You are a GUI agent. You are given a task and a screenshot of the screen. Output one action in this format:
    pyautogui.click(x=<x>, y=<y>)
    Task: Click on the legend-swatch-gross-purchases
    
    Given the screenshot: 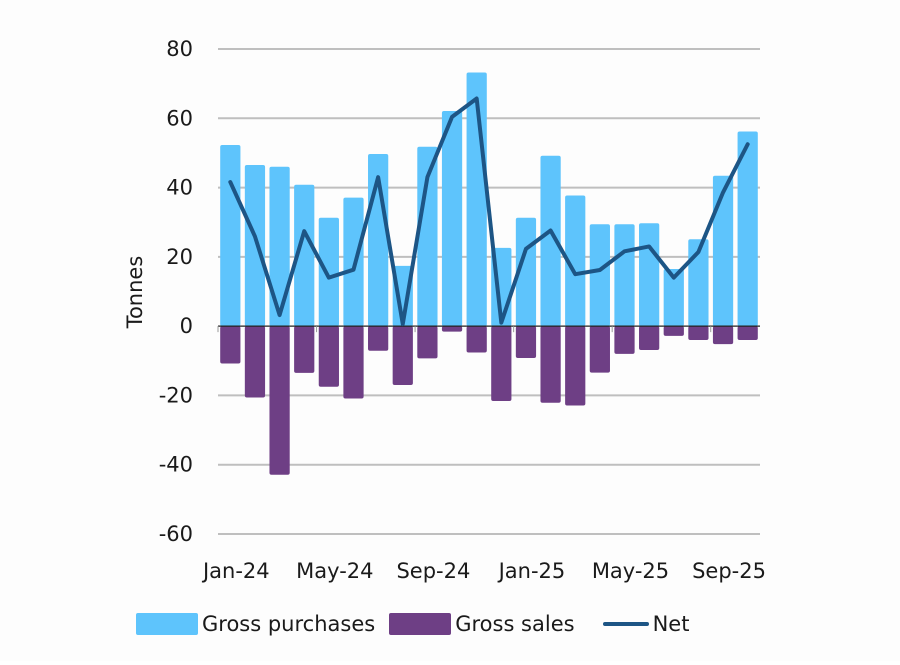 What is the action you would take?
    pyautogui.click(x=167, y=624)
    